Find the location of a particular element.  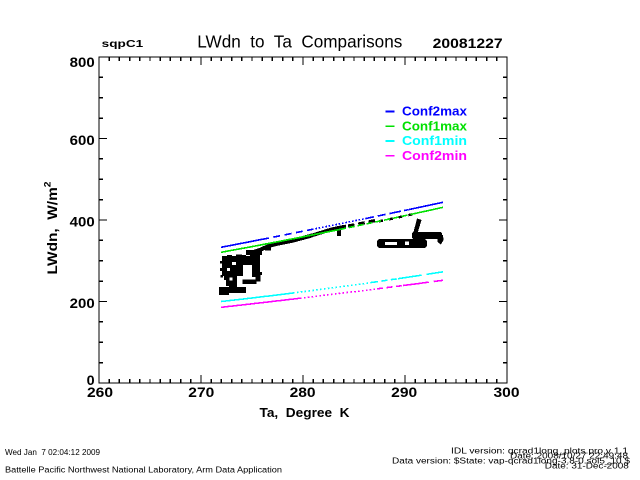

svg-text: 400 is located at coordinates (82, 221).